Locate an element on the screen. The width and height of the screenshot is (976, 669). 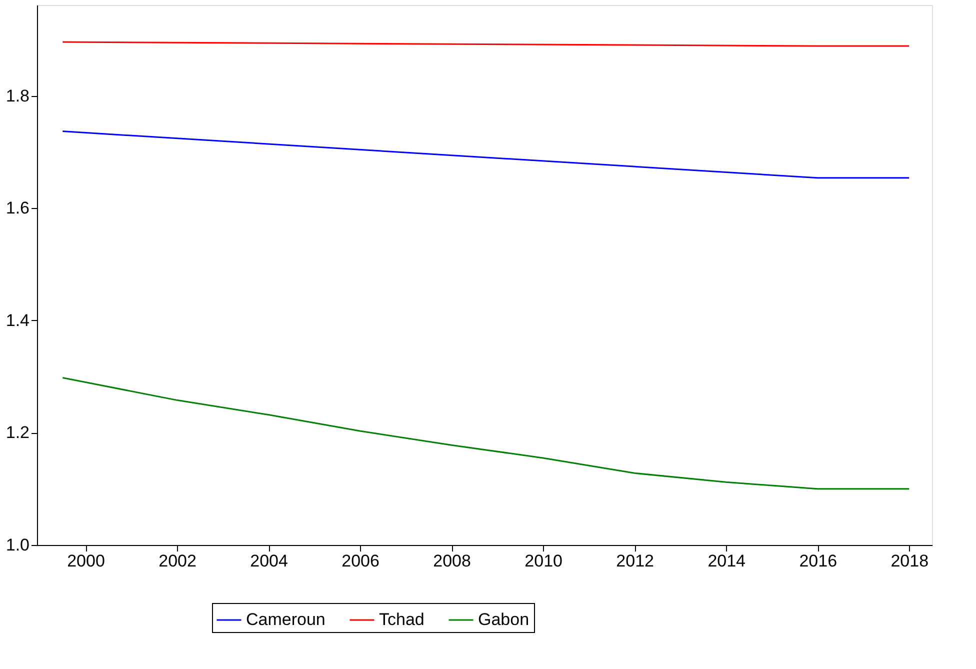
x-tick-label: 2016 is located at coordinates (818, 561).